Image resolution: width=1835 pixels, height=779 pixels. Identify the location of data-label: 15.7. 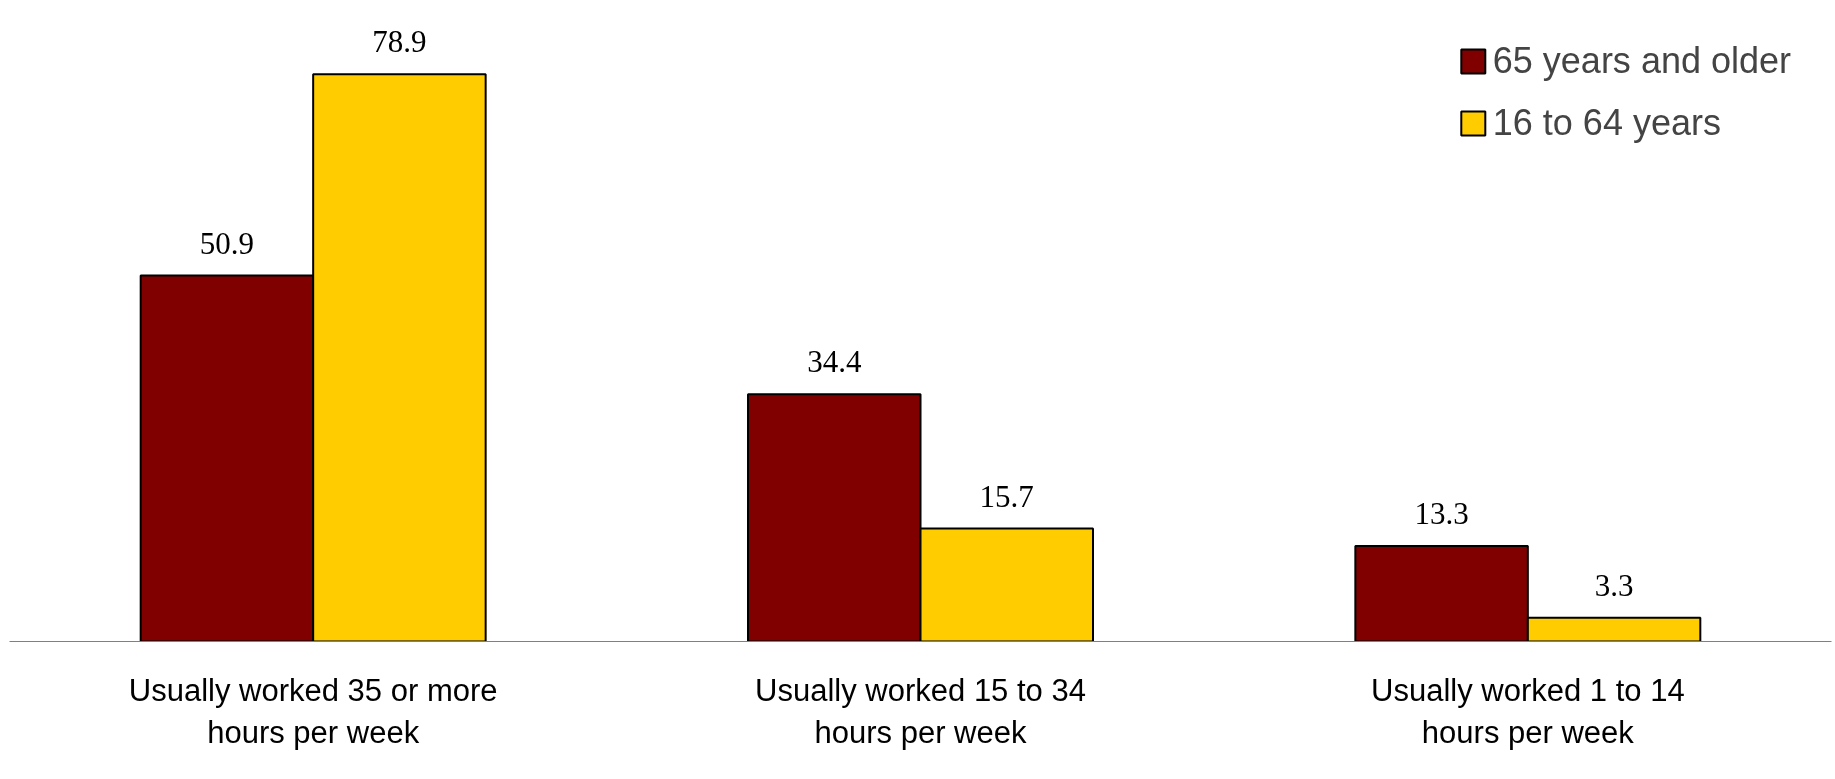
(1006, 496).